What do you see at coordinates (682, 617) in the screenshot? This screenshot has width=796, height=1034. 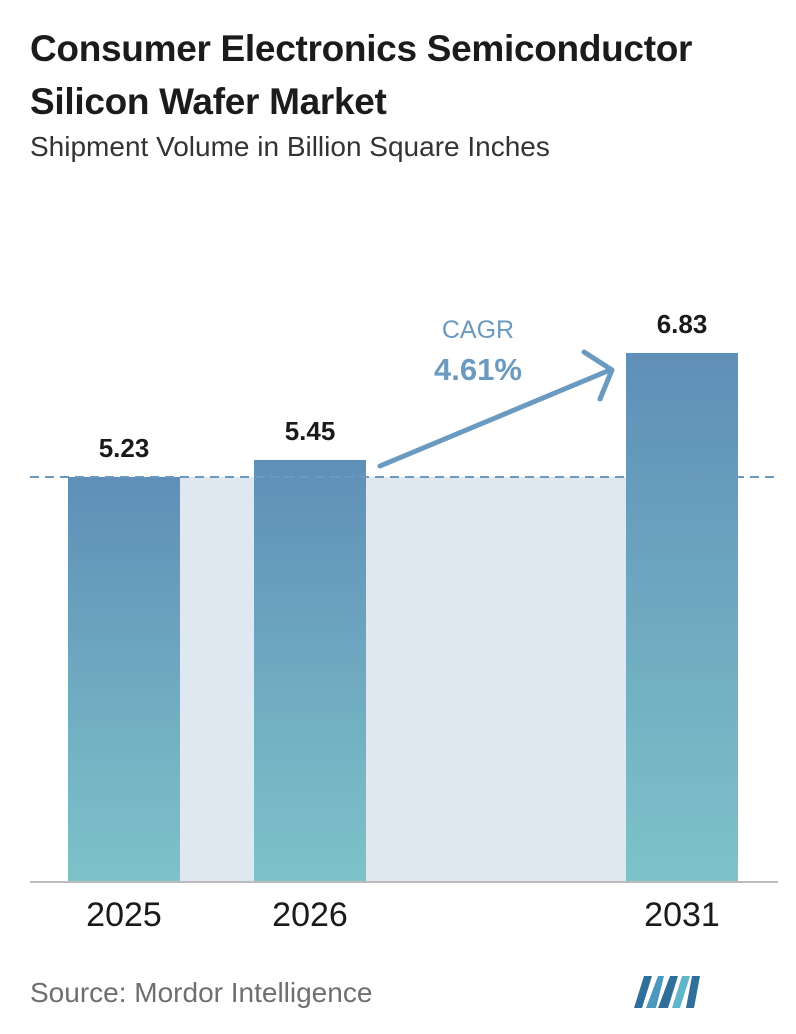 I see `bar-2031` at bounding box center [682, 617].